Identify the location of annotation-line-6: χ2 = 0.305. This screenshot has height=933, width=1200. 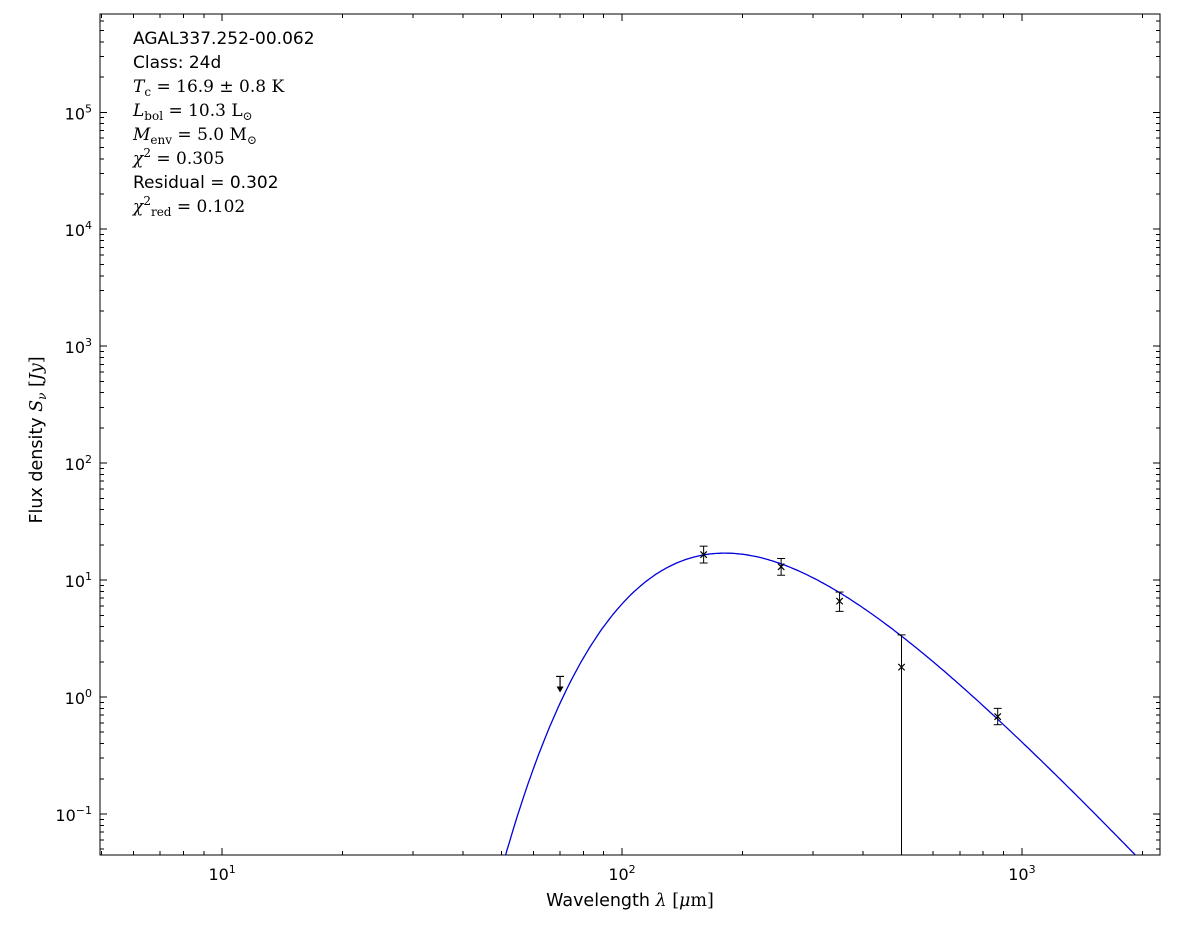
(224, 159).